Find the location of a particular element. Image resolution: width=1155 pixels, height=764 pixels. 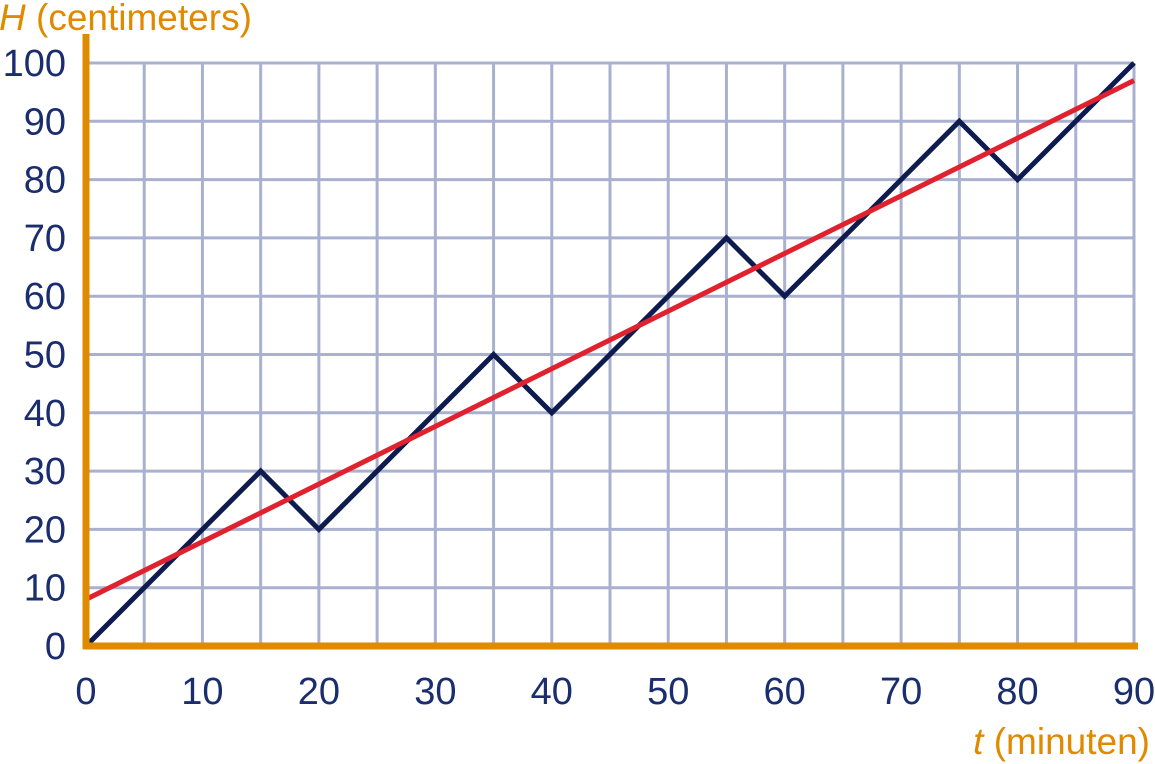

x-tick-label: 40 is located at coordinates (552, 692).